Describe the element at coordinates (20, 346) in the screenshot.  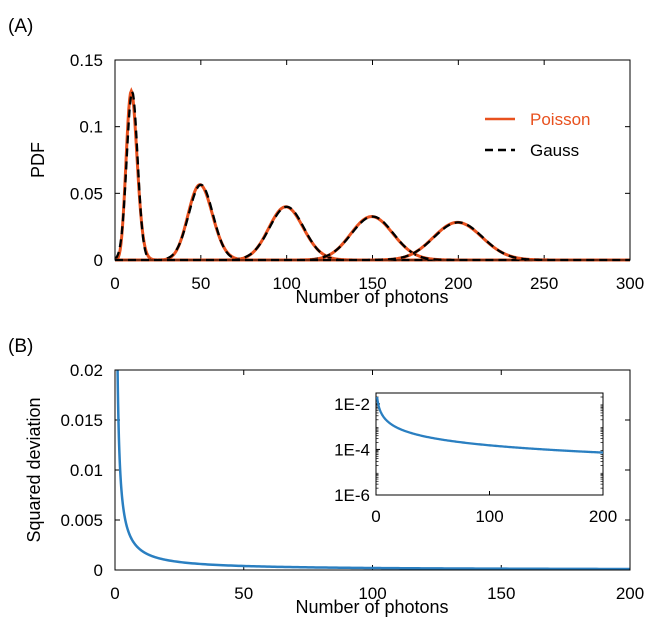
I see `panel-b-label: (B)` at that location.